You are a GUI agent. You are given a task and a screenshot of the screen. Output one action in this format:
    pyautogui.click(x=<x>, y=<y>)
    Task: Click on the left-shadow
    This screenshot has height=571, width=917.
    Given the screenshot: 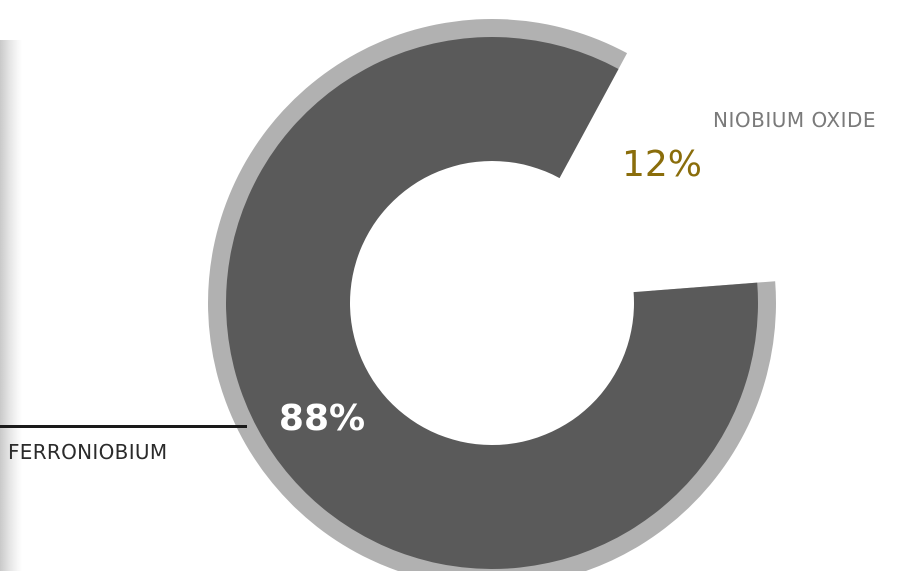 What is the action you would take?
    pyautogui.click(x=11, y=305)
    